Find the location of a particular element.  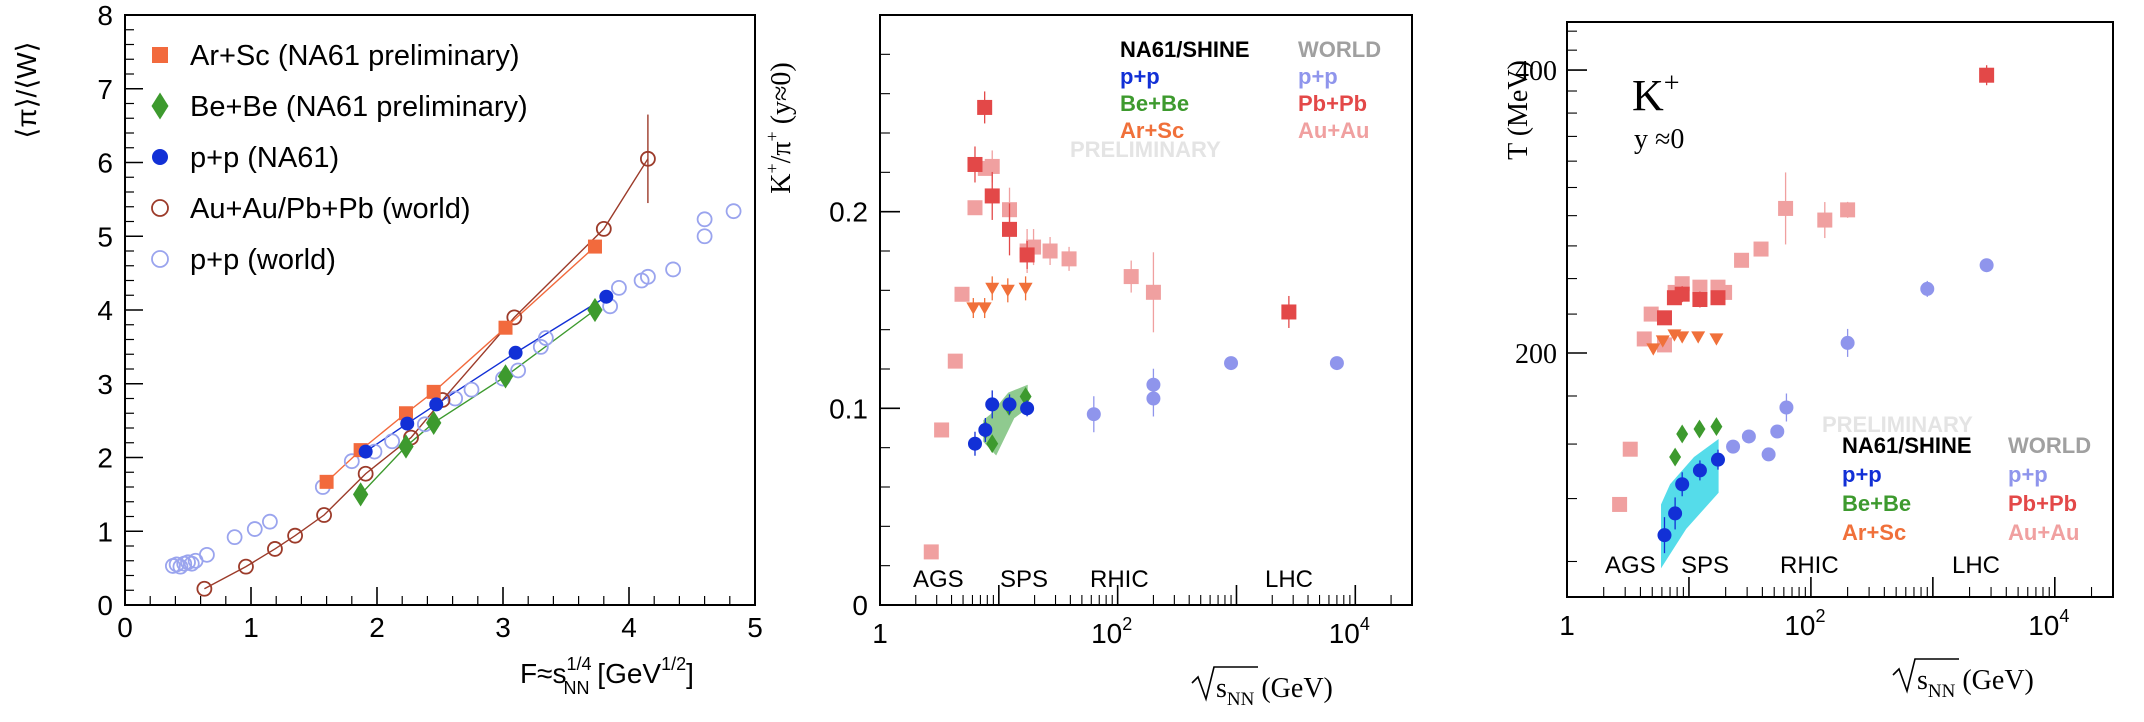

y-tick-label: 6 is located at coordinates (105, 163).